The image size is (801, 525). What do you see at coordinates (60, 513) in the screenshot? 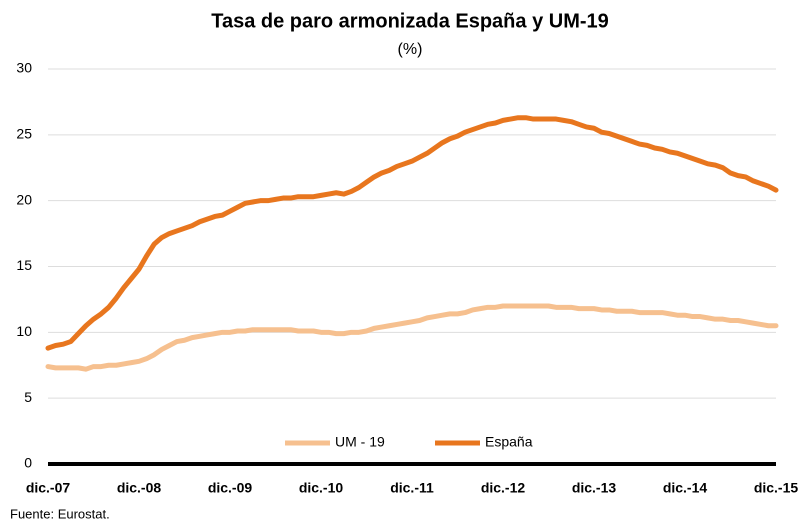
I see `source: Fuente: Eurostat.` at bounding box center [60, 513].